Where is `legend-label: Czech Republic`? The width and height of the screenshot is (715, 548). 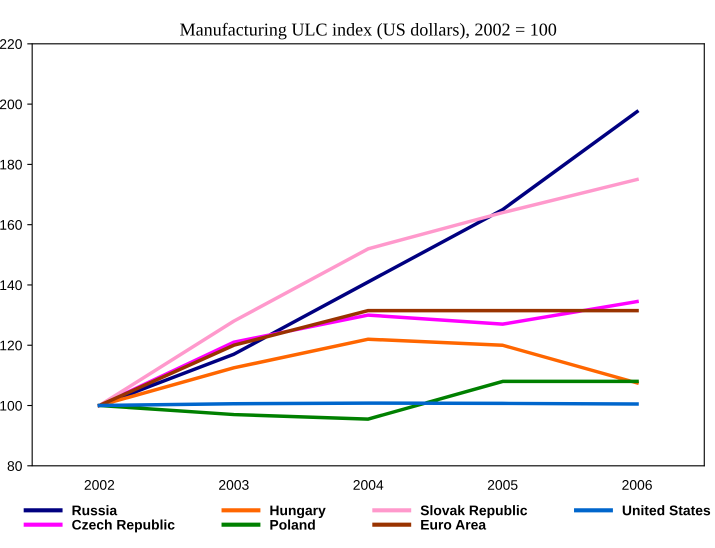 legend-label: Czech Republic is located at coordinates (123, 525).